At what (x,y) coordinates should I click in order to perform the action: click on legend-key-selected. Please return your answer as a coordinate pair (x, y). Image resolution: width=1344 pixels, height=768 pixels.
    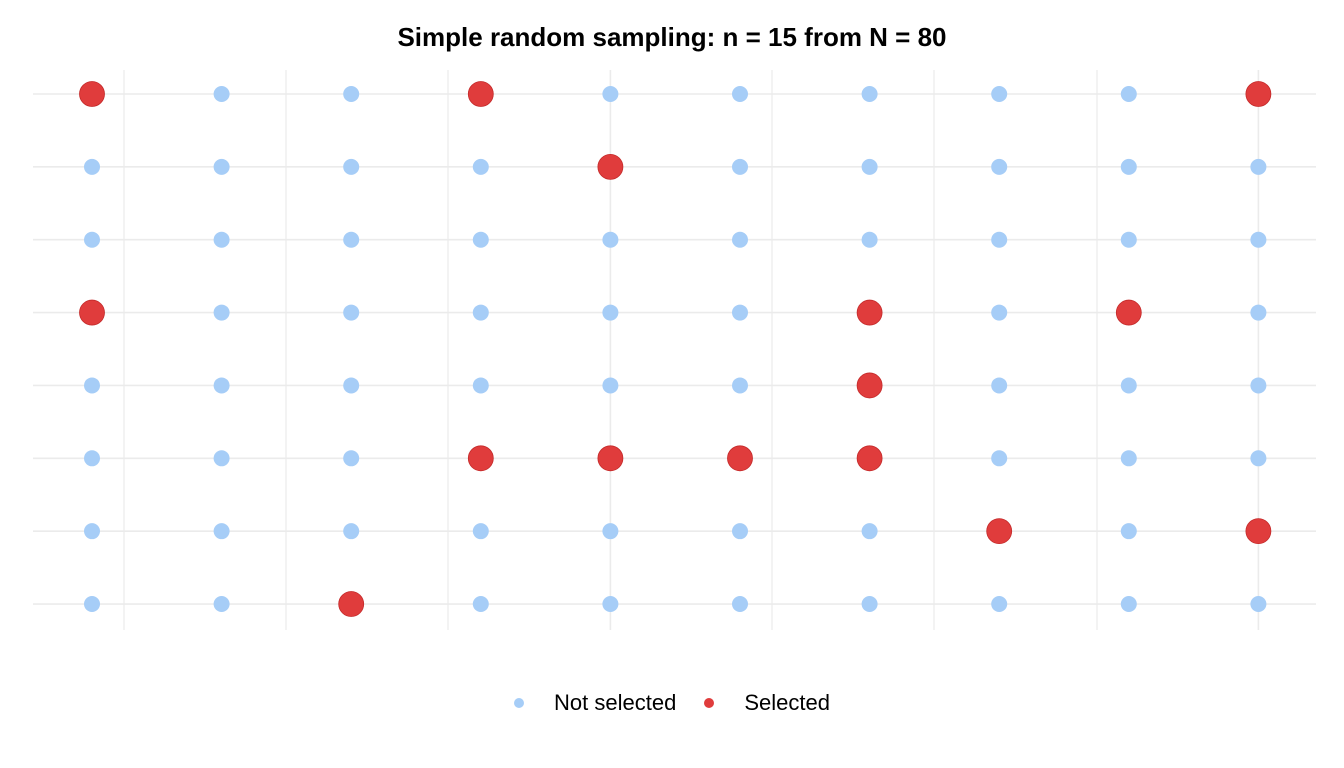
    Looking at the image, I should click on (709, 703).